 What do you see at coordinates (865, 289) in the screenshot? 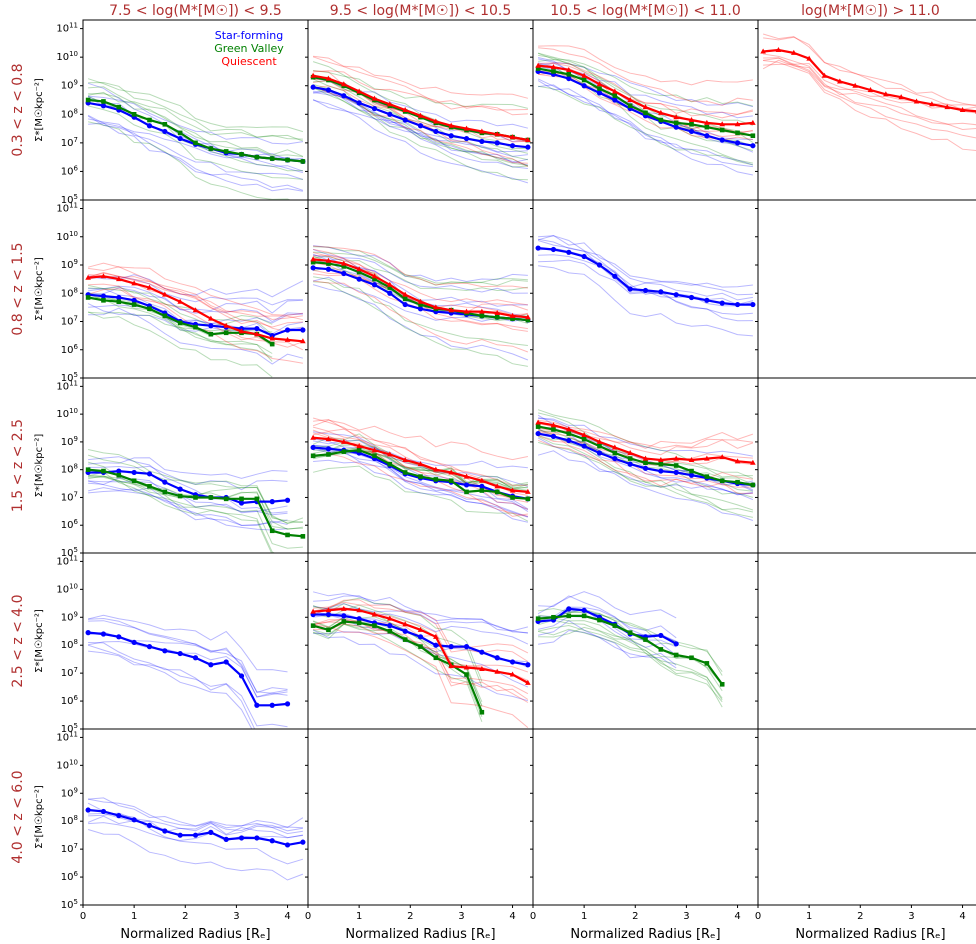
I see `panel-r1-c3` at bounding box center [865, 289].